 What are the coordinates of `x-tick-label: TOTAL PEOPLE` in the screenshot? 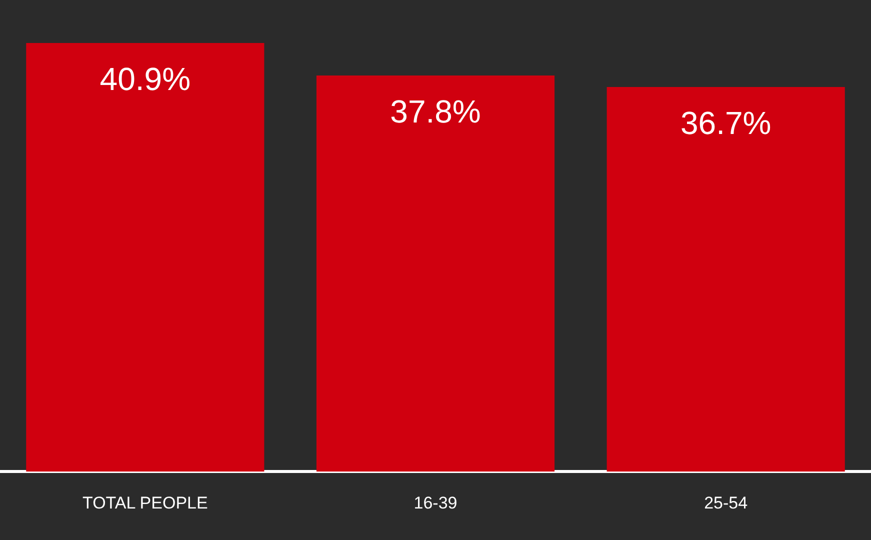 It's located at (145, 502).